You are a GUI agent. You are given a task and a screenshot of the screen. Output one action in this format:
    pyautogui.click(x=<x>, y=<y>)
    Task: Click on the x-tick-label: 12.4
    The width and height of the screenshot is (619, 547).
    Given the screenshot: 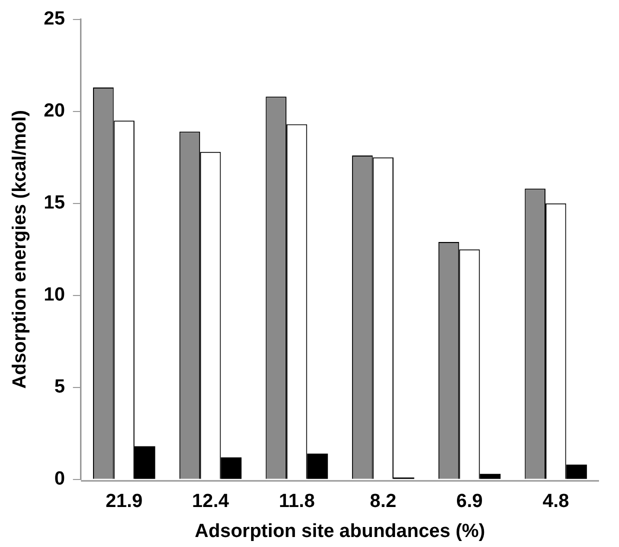 What is the action you would take?
    pyautogui.click(x=211, y=501)
    